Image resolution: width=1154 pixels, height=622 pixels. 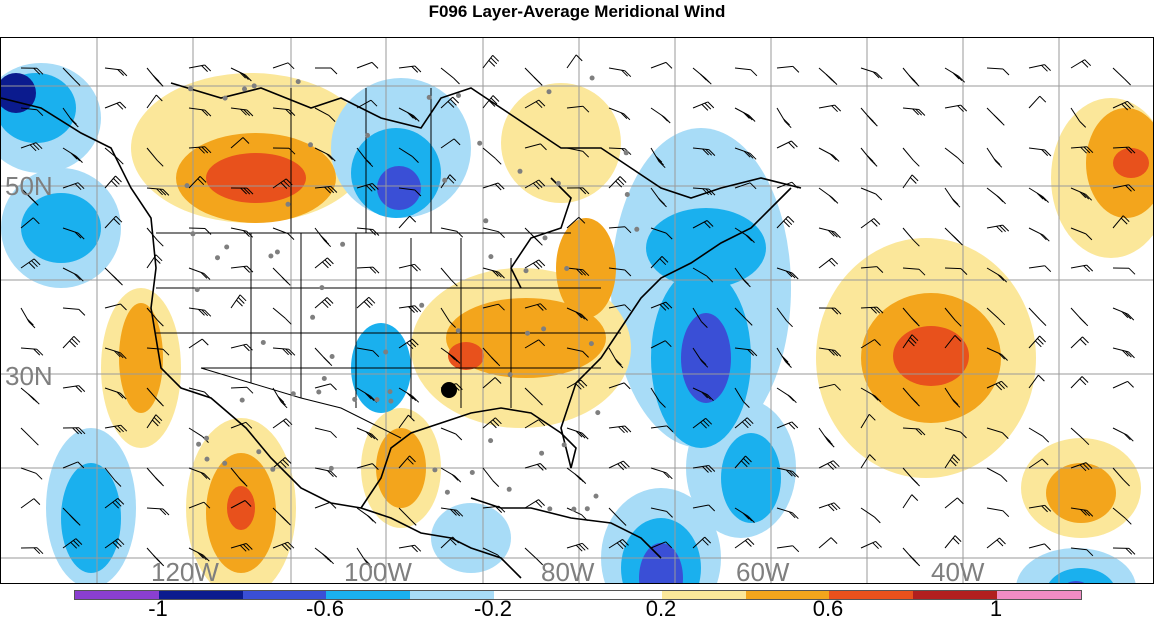 I want to click on storm-center-marker, so click(x=449, y=390).